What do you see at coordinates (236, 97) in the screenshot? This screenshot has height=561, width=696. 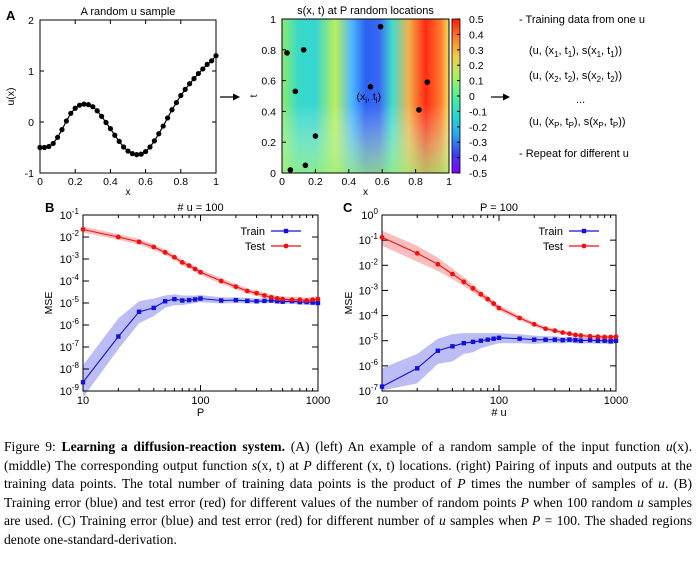 I see `arrow-right-icon` at bounding box center [236, 97].